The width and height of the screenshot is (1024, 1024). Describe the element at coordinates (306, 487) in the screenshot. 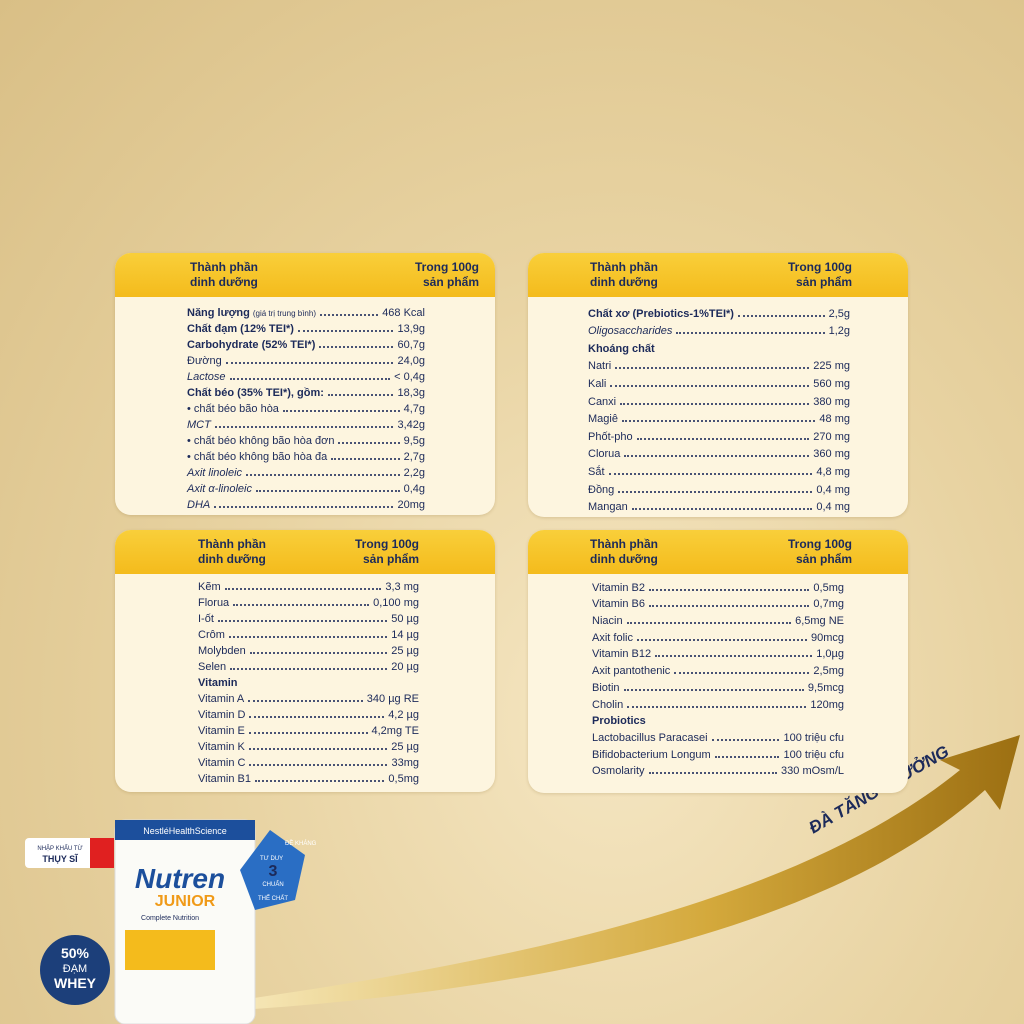

I see `row: Axit α-linoleic 0,4g` at that location.